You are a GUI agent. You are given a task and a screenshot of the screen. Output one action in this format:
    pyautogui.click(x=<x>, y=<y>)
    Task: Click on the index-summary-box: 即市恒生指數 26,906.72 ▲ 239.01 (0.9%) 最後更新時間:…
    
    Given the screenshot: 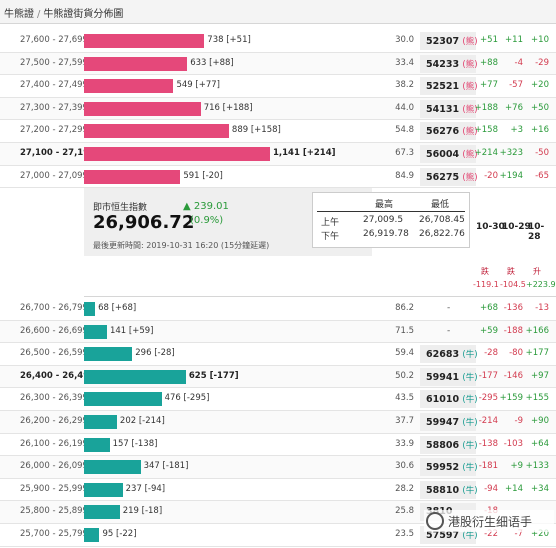 What is the action you would take?
    pyautogui.click(x=277, y=222)
    